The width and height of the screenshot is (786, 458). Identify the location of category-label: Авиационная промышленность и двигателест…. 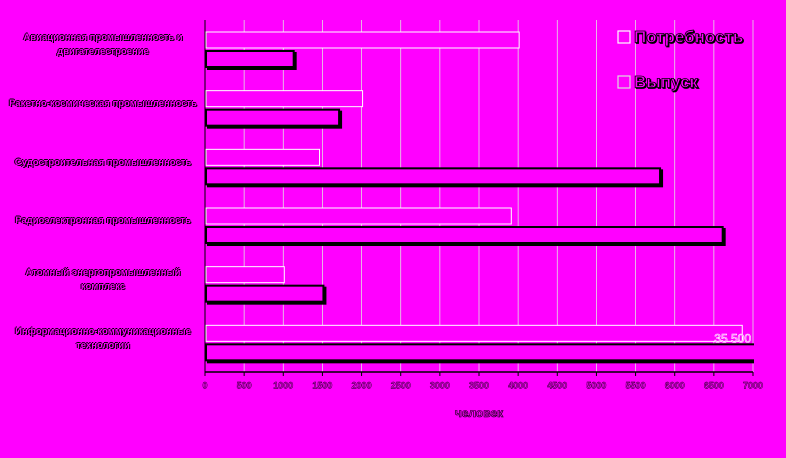
(103, 45).